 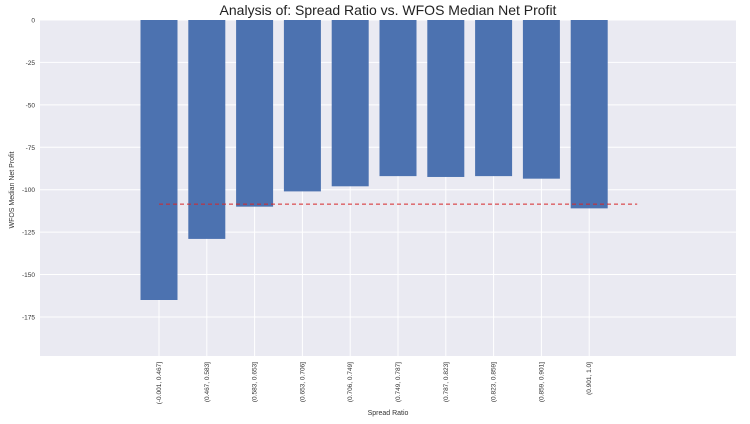 What do you see at coordinates (28, 170) in the screenshot?
I see `y-axis-ticks: 0 -25 -50 -75 -100 -125 -150 -175` at bounding box center [28, 170].